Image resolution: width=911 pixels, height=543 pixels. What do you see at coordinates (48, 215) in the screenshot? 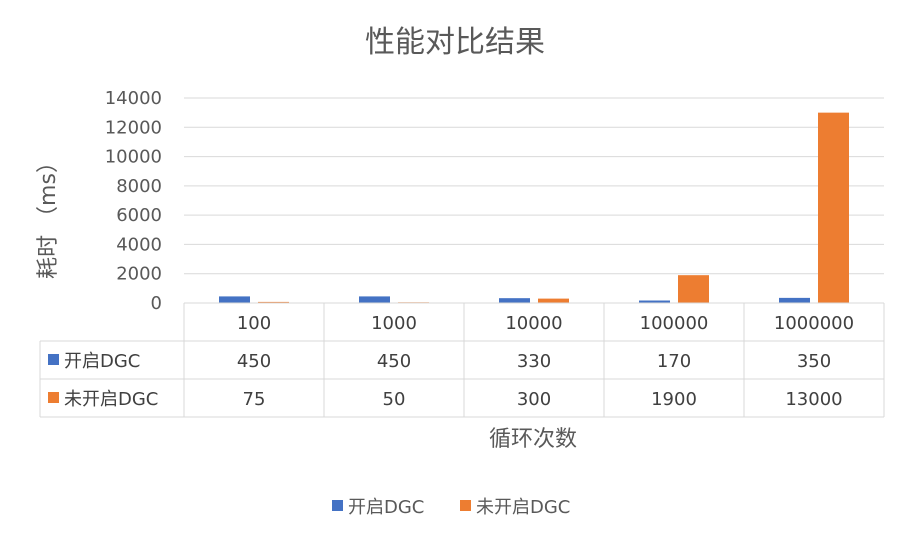
I see `y-axis-title: 耗时 （ms）` at bounding box center [48, 215].